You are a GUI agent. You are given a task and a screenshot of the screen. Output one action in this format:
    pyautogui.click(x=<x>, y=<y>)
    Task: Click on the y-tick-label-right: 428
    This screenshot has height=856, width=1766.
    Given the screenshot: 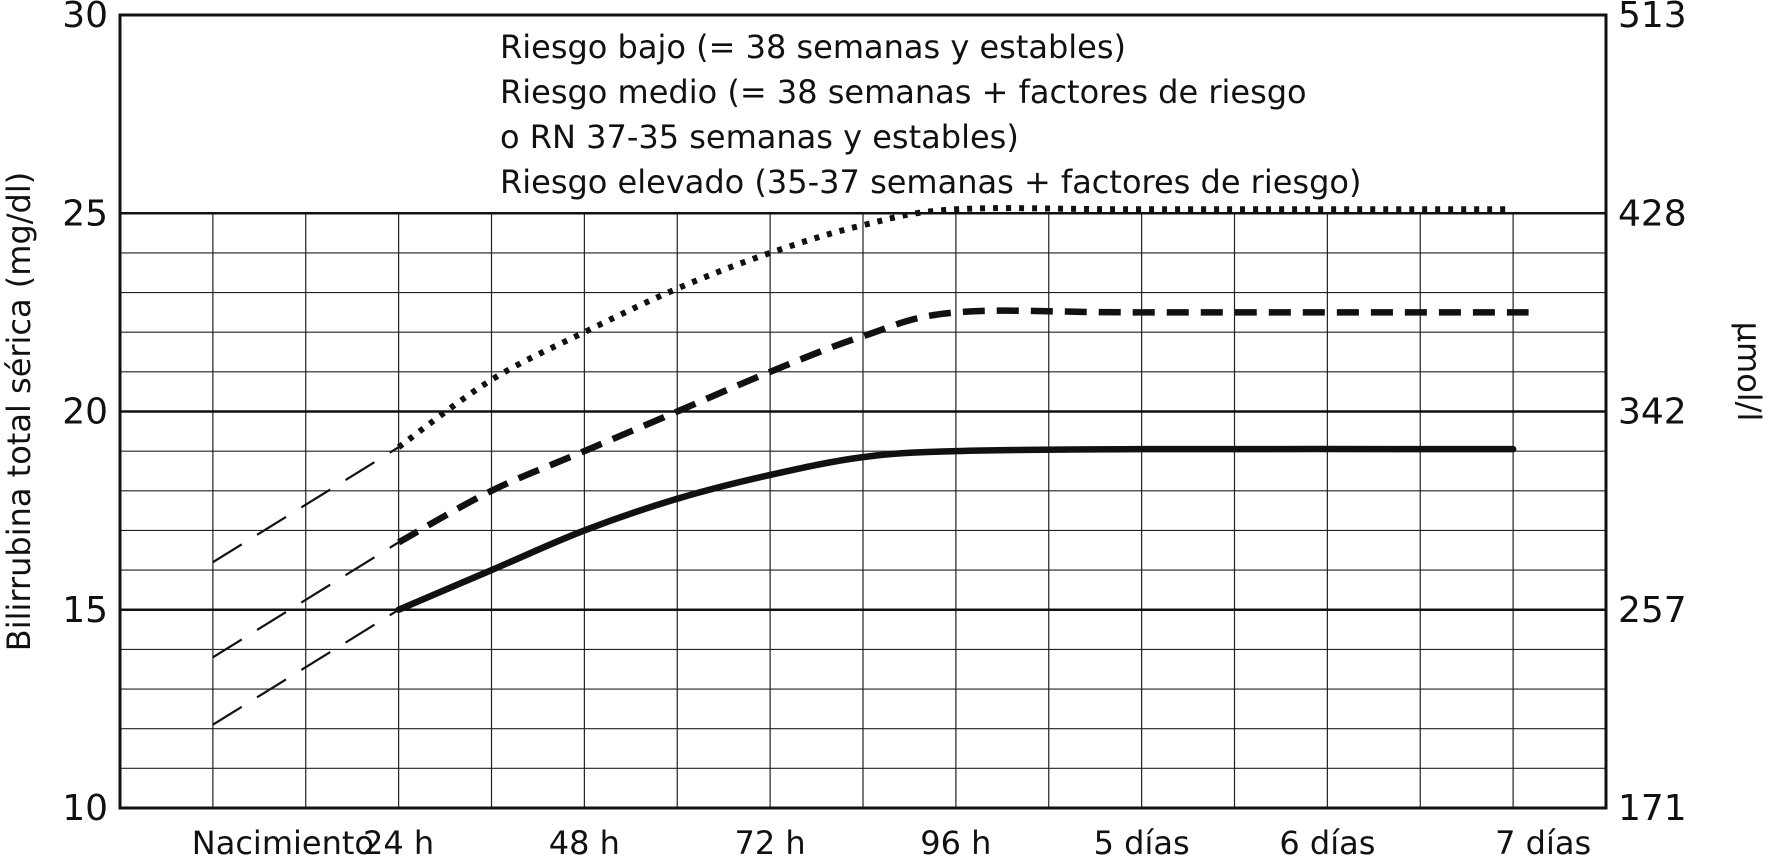 What is the action you would take?
    pyautogui.click(x=1652, y=213)
    